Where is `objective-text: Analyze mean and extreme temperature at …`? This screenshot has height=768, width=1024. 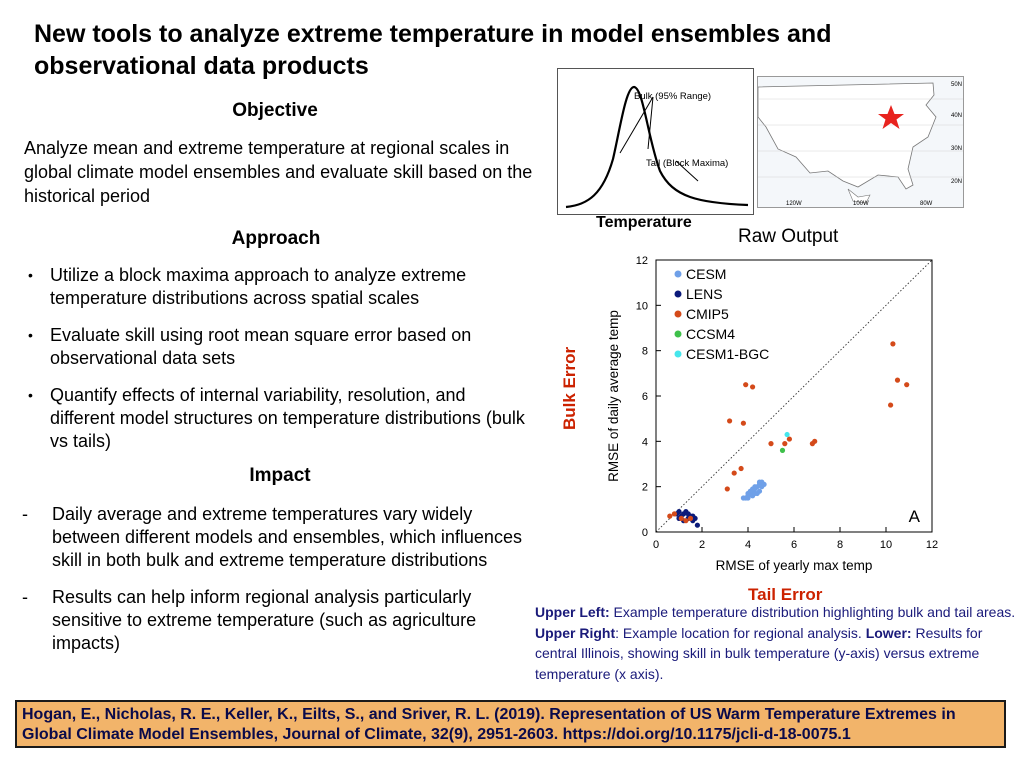 objective-text: Analyze mean and extreme temperature at … is located at coordinates (278, 172).